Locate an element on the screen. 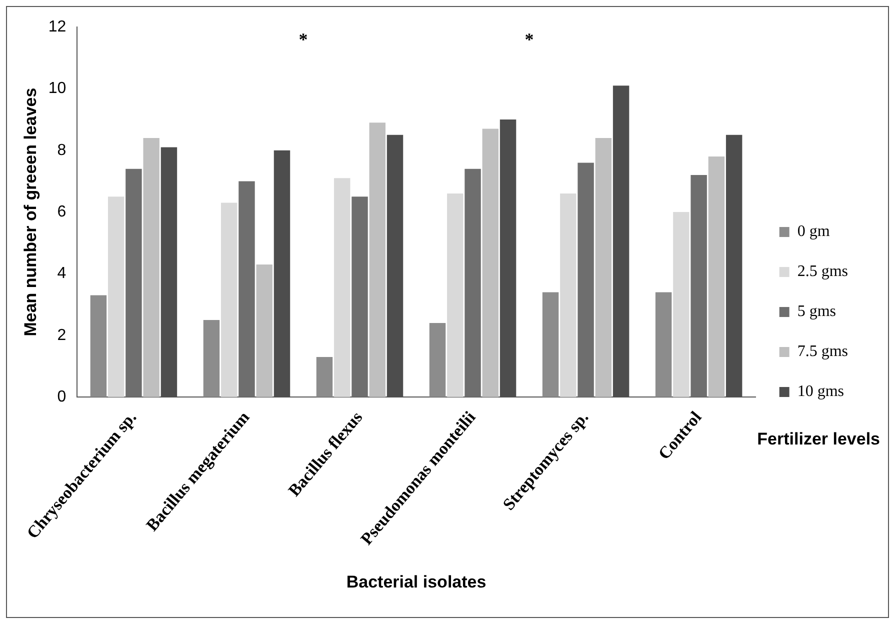  legend-label: 10 gms is located at coordinates (820, 391).